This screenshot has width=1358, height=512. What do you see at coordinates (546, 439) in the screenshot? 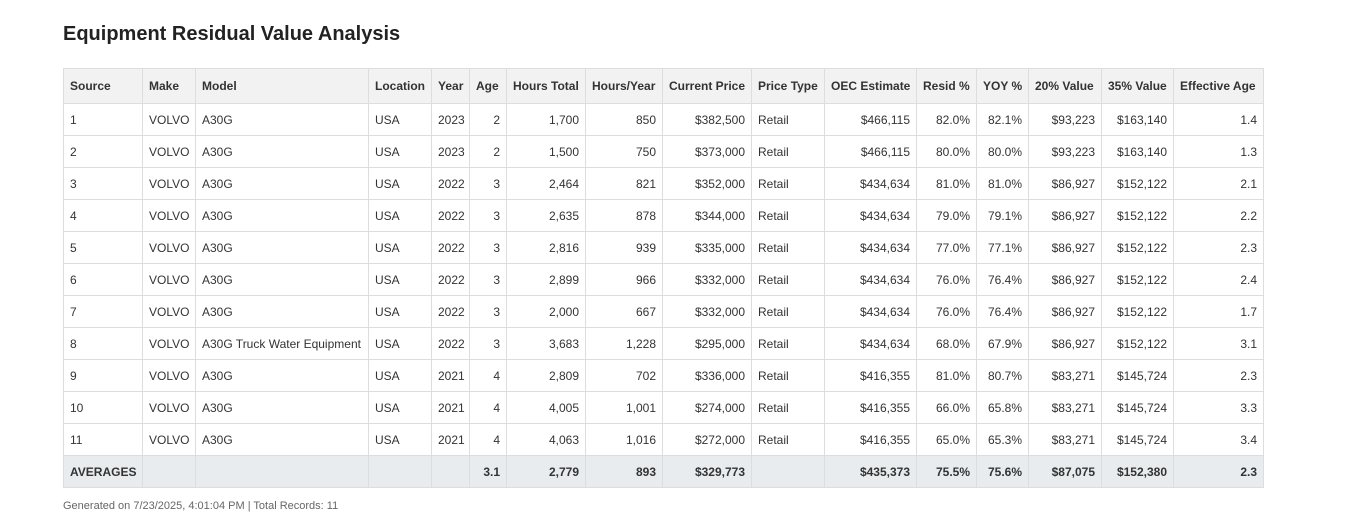
I see `table-cell: 4,063` at bounding box center [546, 439].